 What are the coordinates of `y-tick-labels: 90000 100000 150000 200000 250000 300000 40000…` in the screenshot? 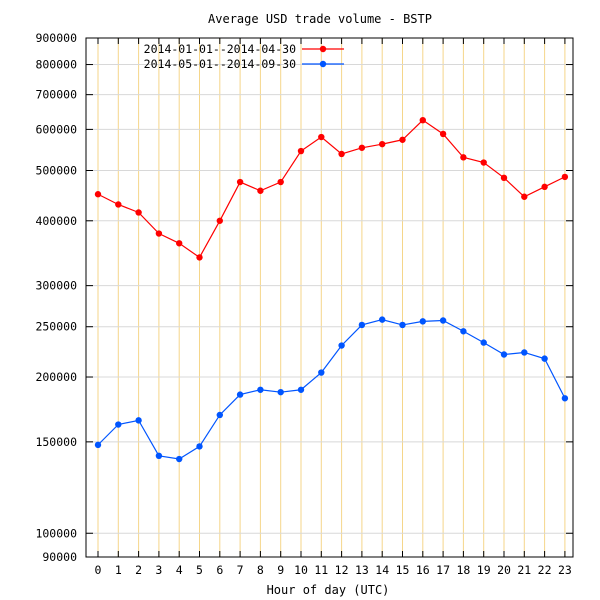 It's located at (56, 297).